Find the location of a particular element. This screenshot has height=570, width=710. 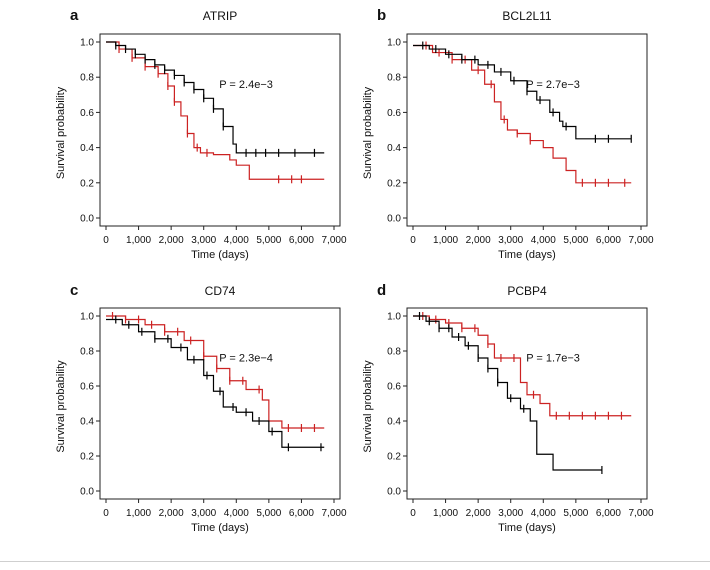

p-value-annotation: P = 2.7e−3 is located at coordinates (553, 85).